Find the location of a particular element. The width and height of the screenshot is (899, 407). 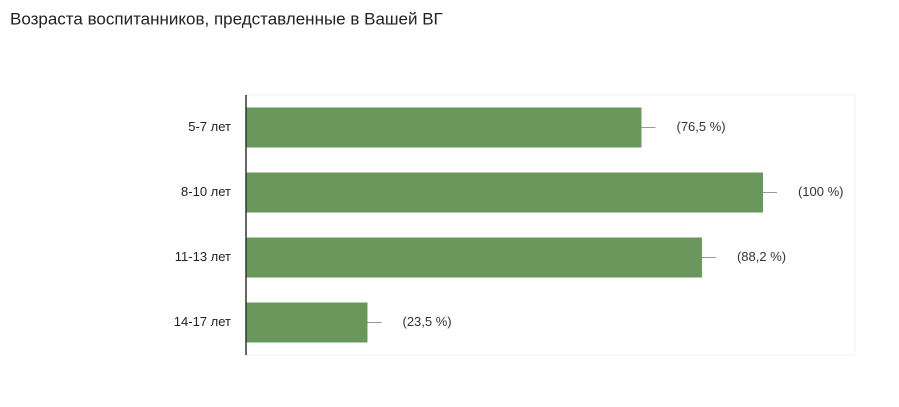

value-label: (76,5 %) is located at coordinates (700, 126).